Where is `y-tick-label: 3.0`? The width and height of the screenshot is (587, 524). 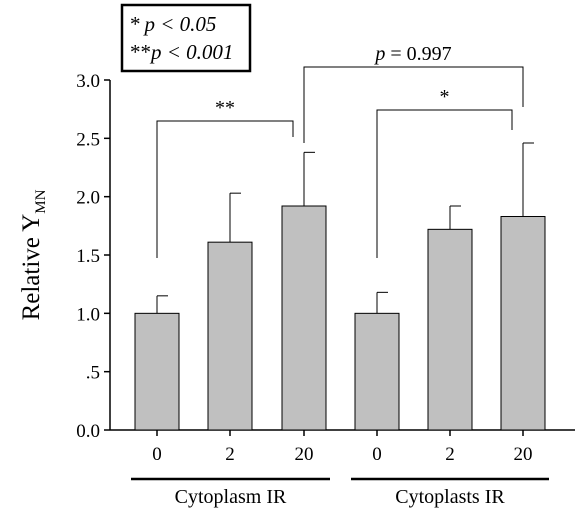
y-tick-label: 3.0 is located at coordinates (88, 81).